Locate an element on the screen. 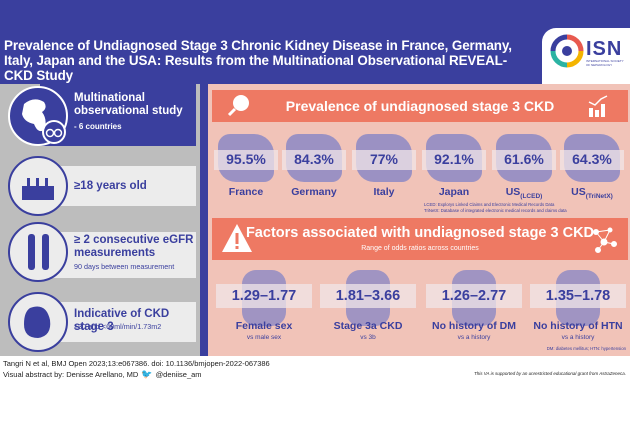 This screenshot has width=630, height=425. country-germany: 84.3% Germany is located at coordinates (314, 166).